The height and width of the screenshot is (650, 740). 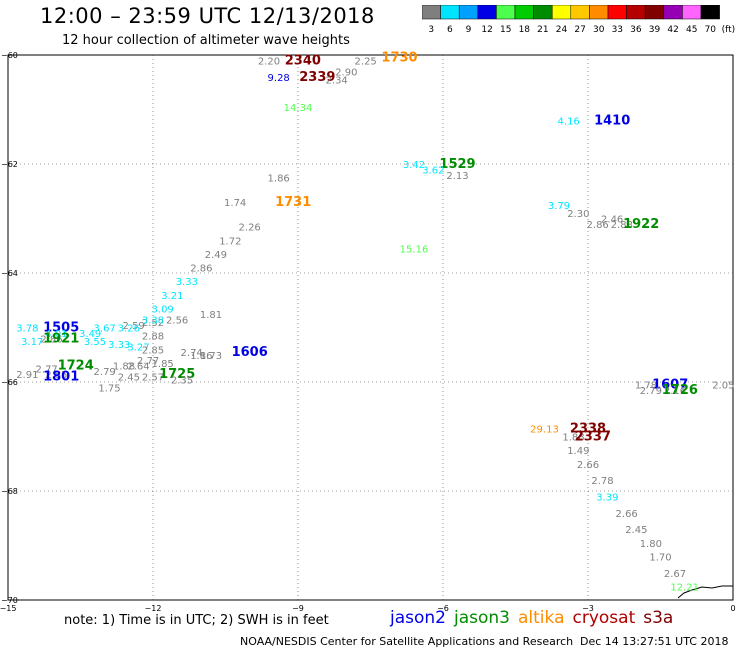 What do you see at coordinates (138, 367) in the screenshot?
I see `wave-height-label: 2.64` at bounding box center [138, 367].